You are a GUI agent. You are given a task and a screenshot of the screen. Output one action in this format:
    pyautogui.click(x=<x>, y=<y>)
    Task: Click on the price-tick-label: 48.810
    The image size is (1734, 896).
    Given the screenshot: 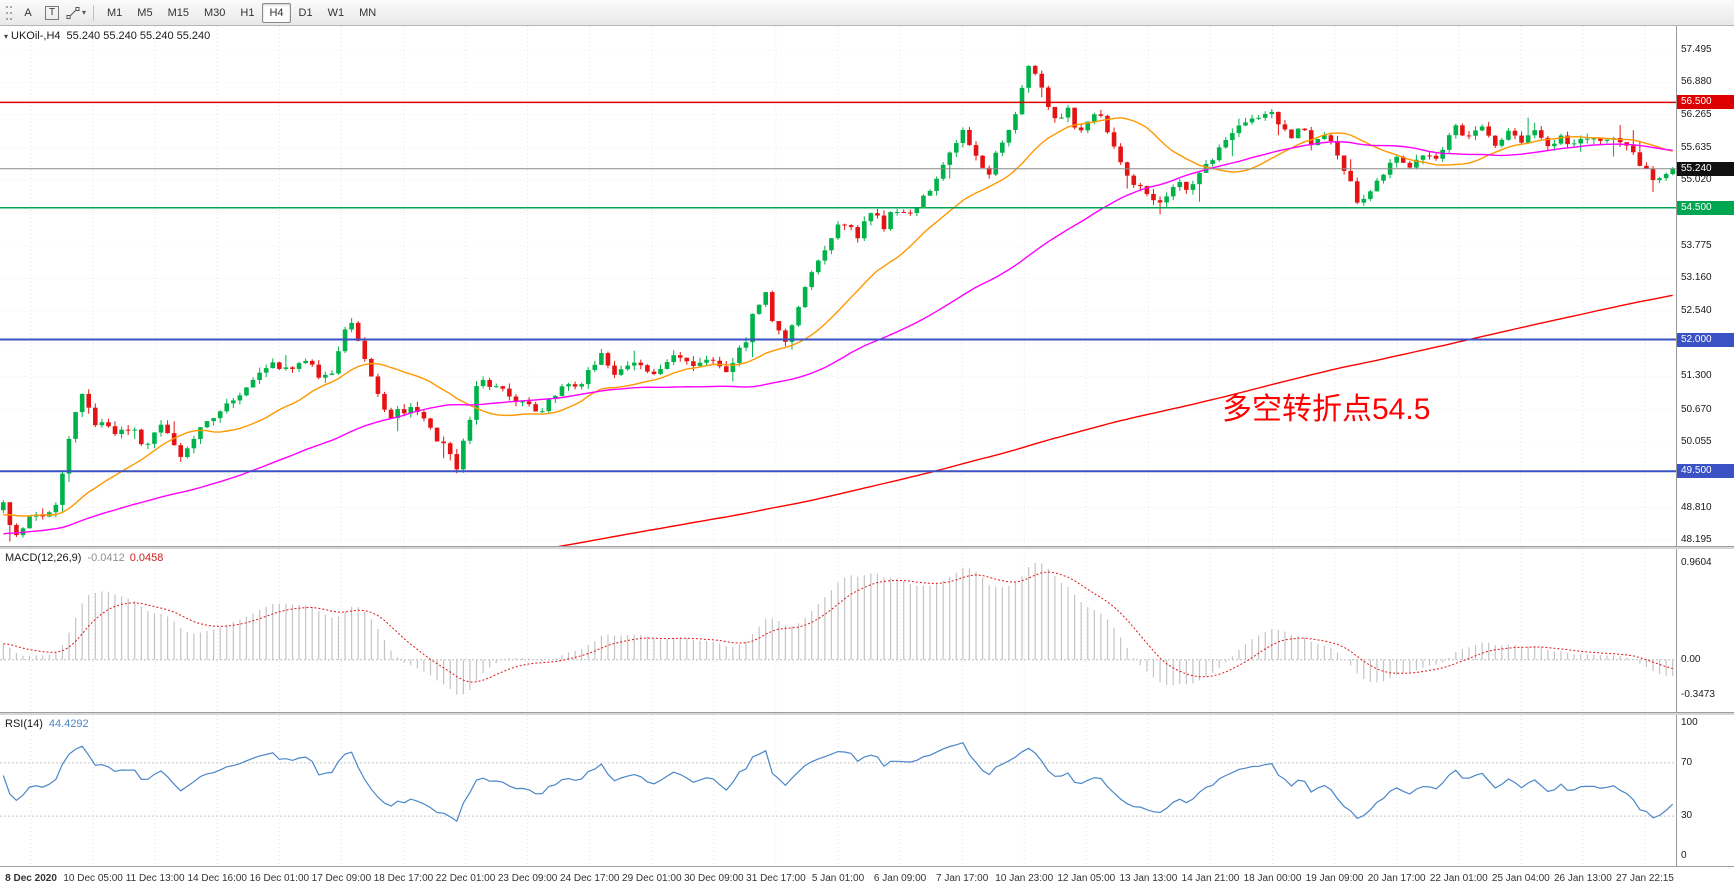 What is the action you would take?
    pyautogui.click(x=1696, y=507)
    